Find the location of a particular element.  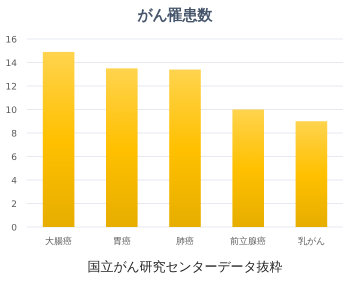

y-tick-label: 4 is located at coordinates (14, 181).